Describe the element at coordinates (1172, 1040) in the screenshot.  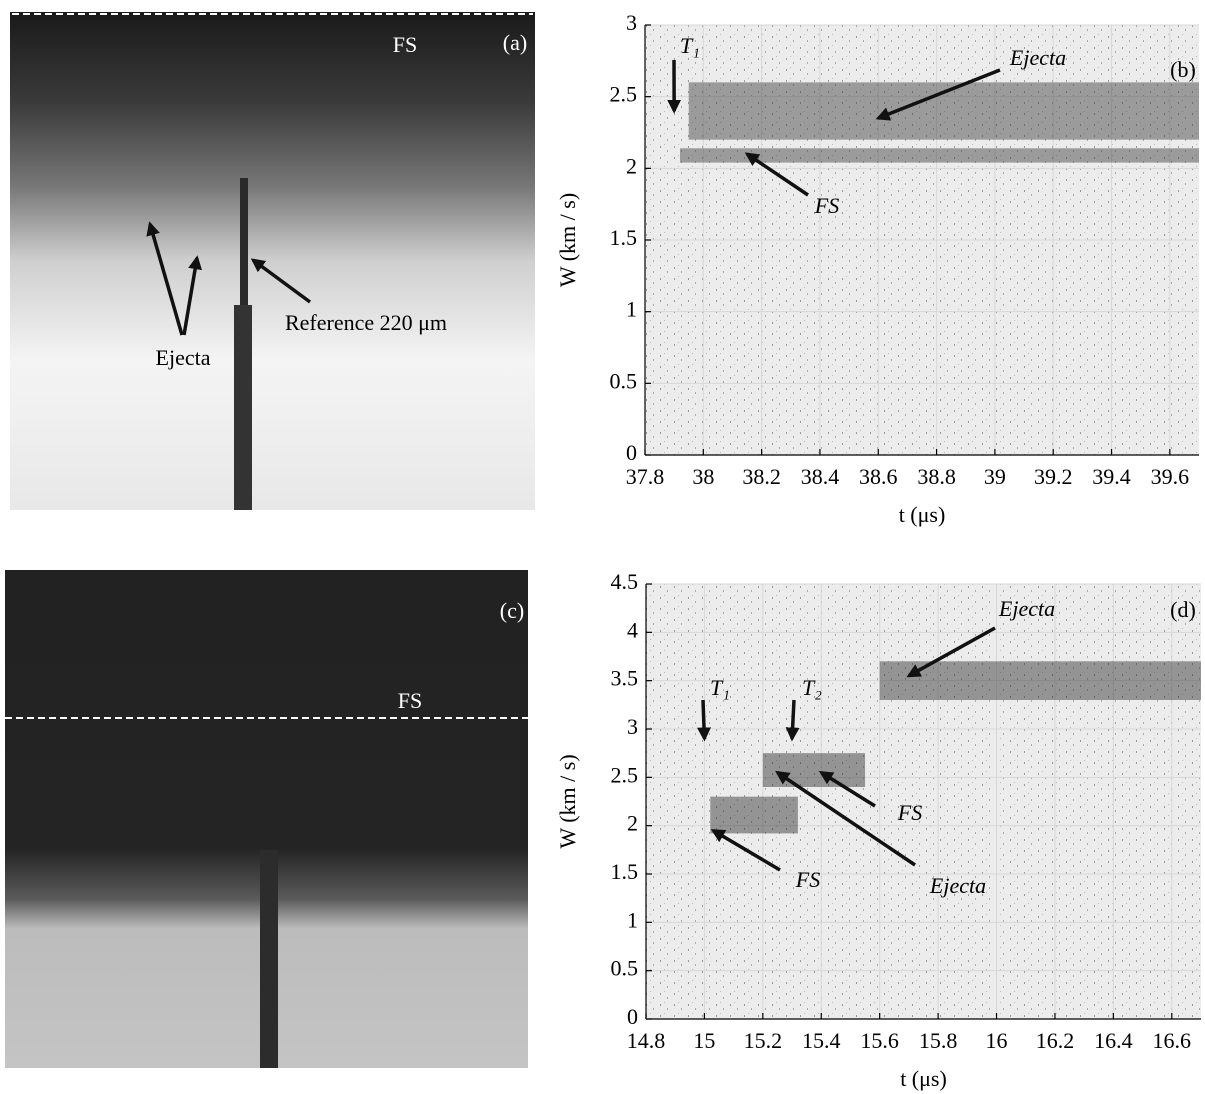
I see `x-tick-label: 16.6` at that location.